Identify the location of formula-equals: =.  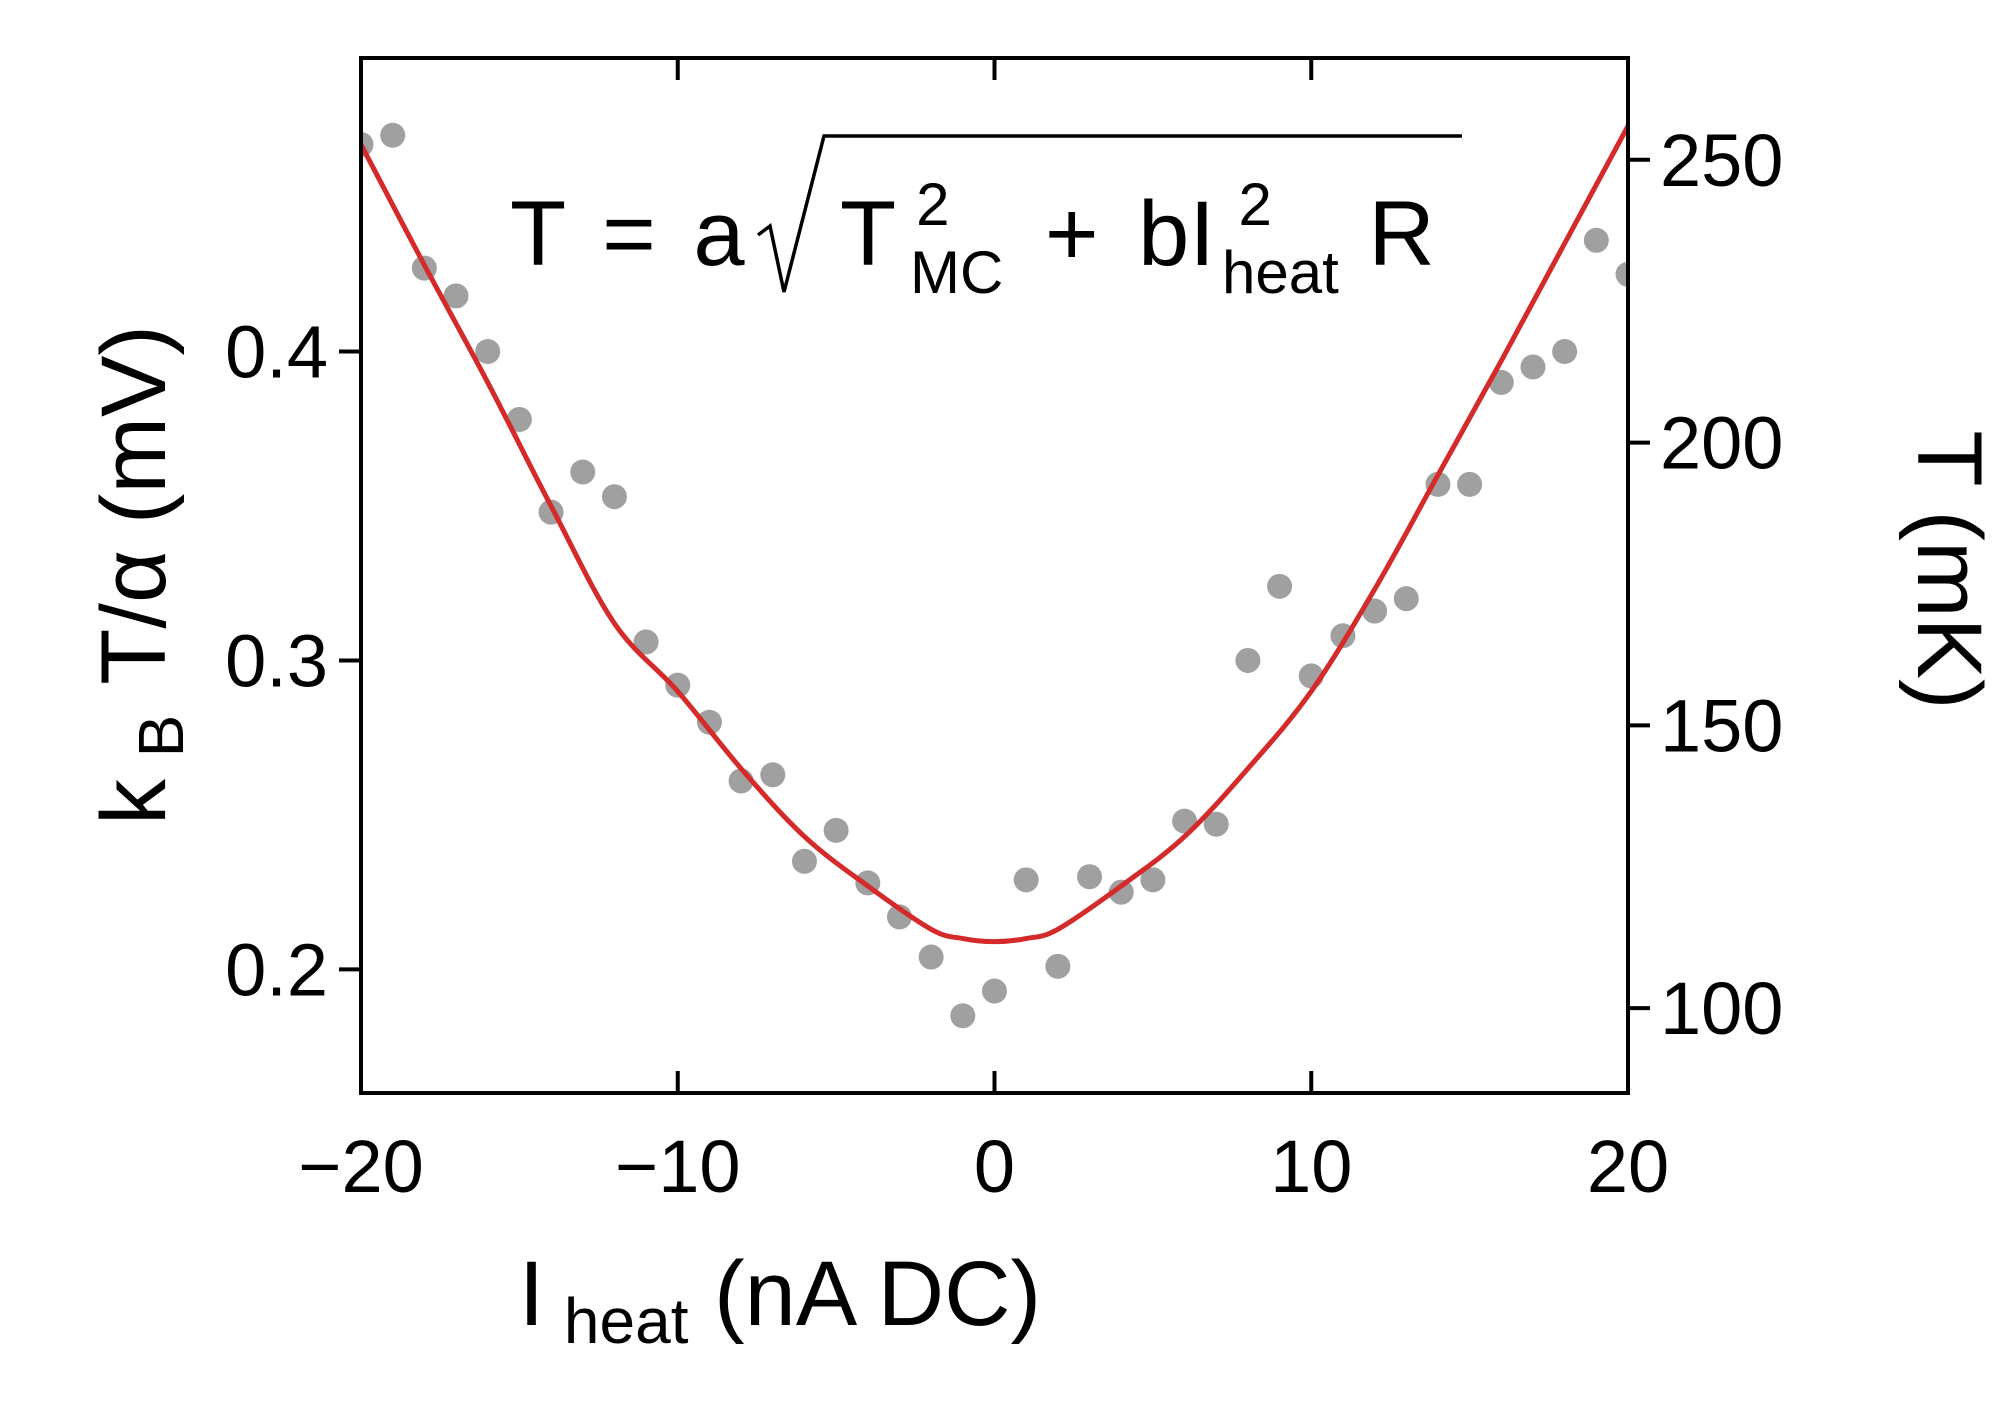
(629, 234).